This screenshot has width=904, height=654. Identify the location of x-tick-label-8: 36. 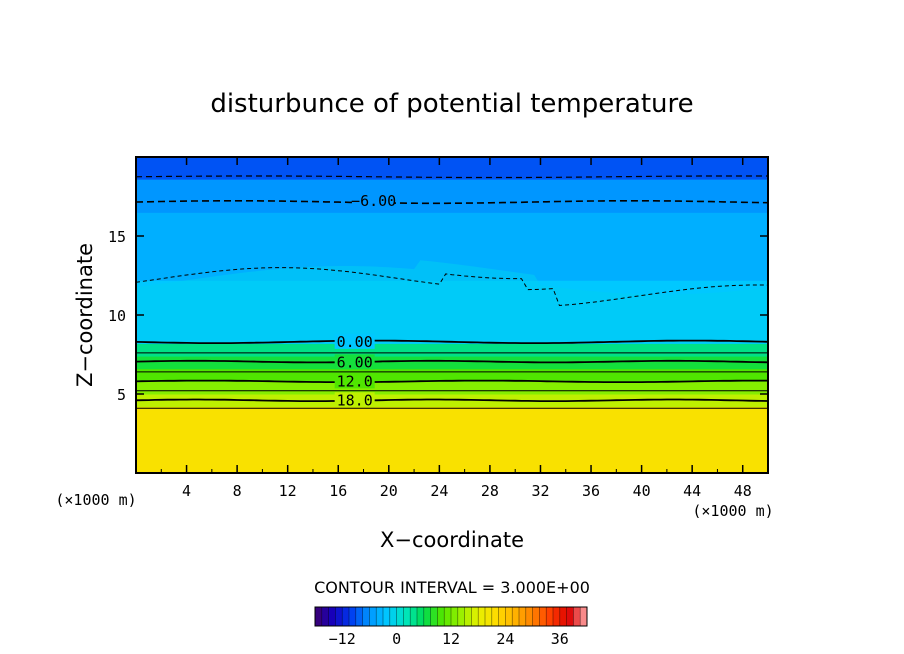
(591, 491).